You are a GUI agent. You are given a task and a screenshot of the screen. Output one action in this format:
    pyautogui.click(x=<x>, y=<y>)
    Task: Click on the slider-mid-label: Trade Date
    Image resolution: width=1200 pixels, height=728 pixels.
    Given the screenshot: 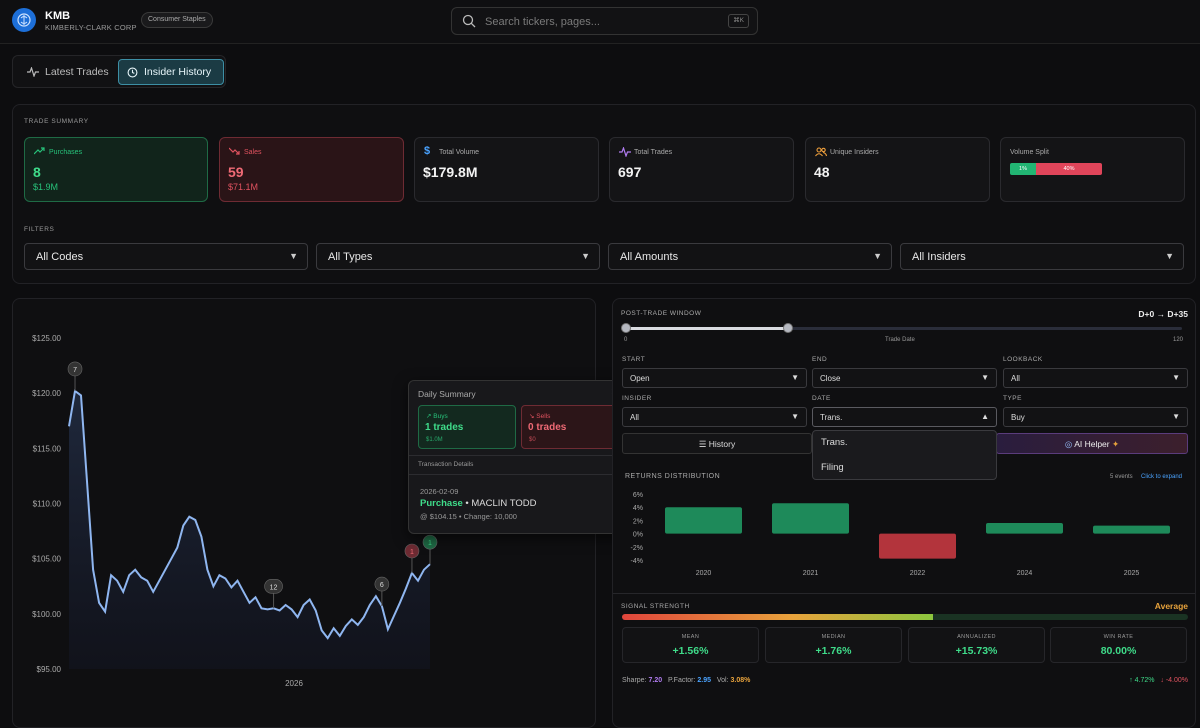 What is the action you would take?
    pyautogui.click(x=900, y=340)
    